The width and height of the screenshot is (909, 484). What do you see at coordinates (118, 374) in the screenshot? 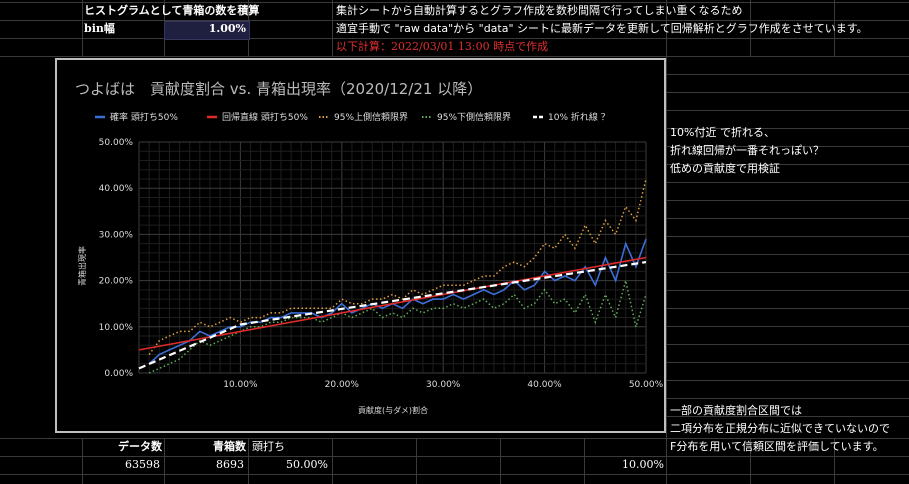
I see `y-tick-label: 0.00%` at bounding box center [118, 374].